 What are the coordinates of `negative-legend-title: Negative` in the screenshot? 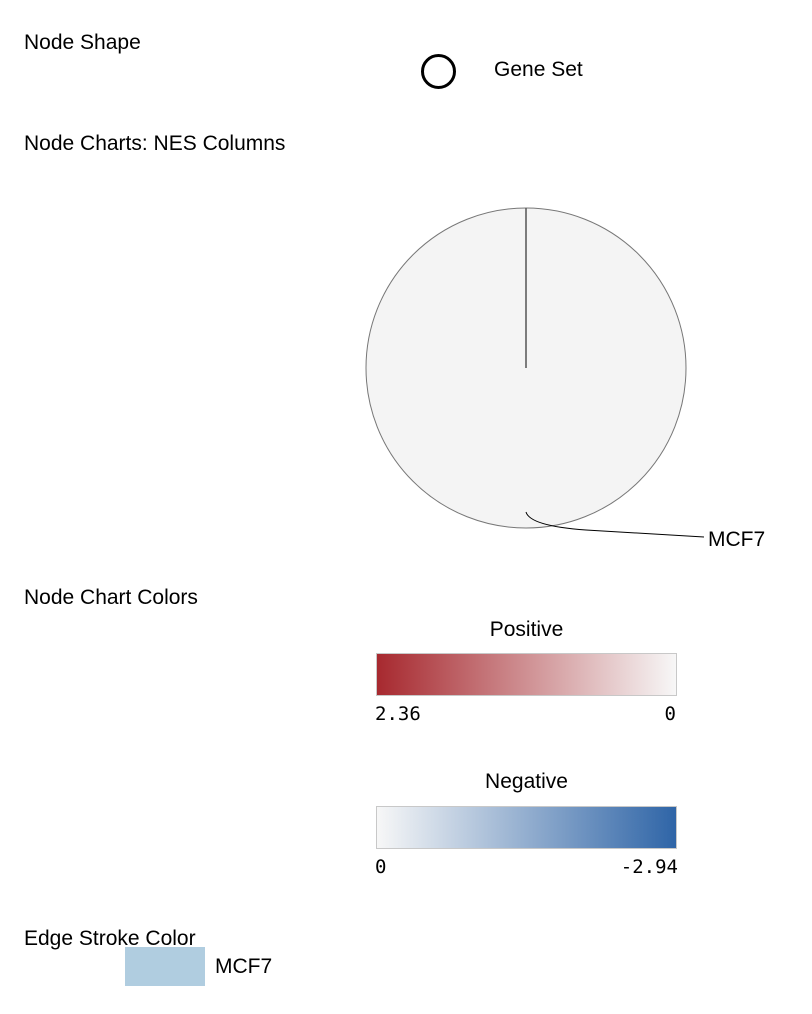 It's located at (526, 781).